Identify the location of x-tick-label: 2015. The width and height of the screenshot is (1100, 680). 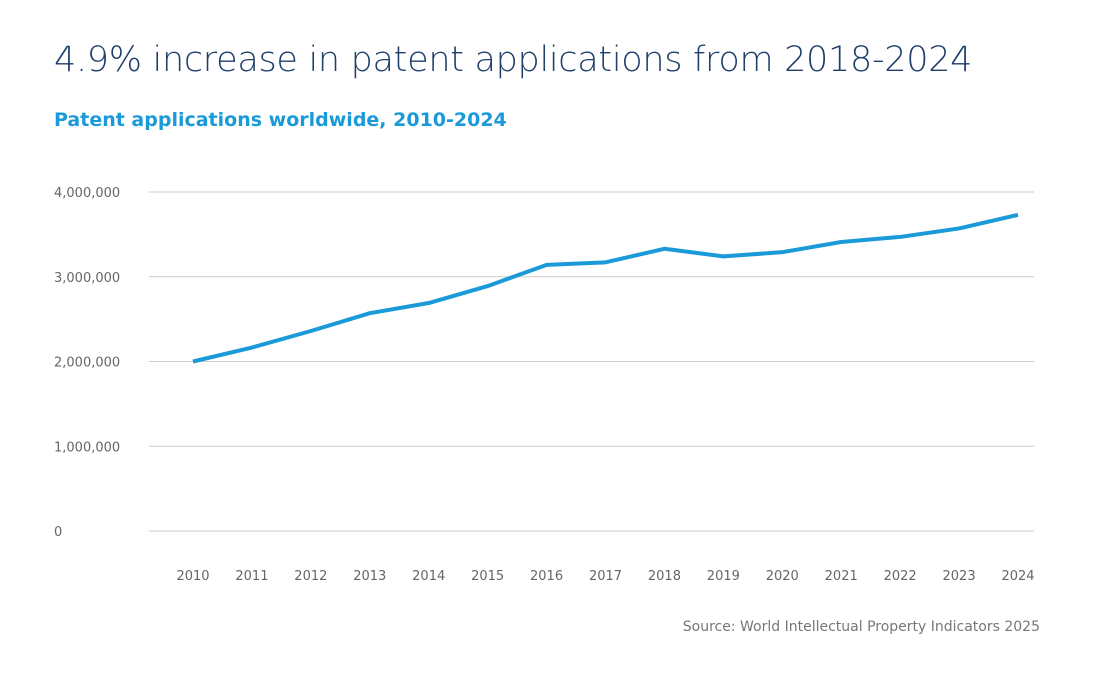
(487, 576).